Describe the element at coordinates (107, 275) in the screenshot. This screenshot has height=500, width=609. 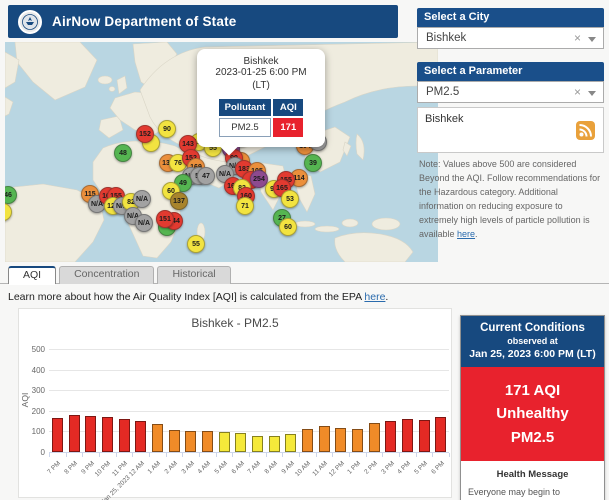
I see `tab-concentration: Concentration` at that location.